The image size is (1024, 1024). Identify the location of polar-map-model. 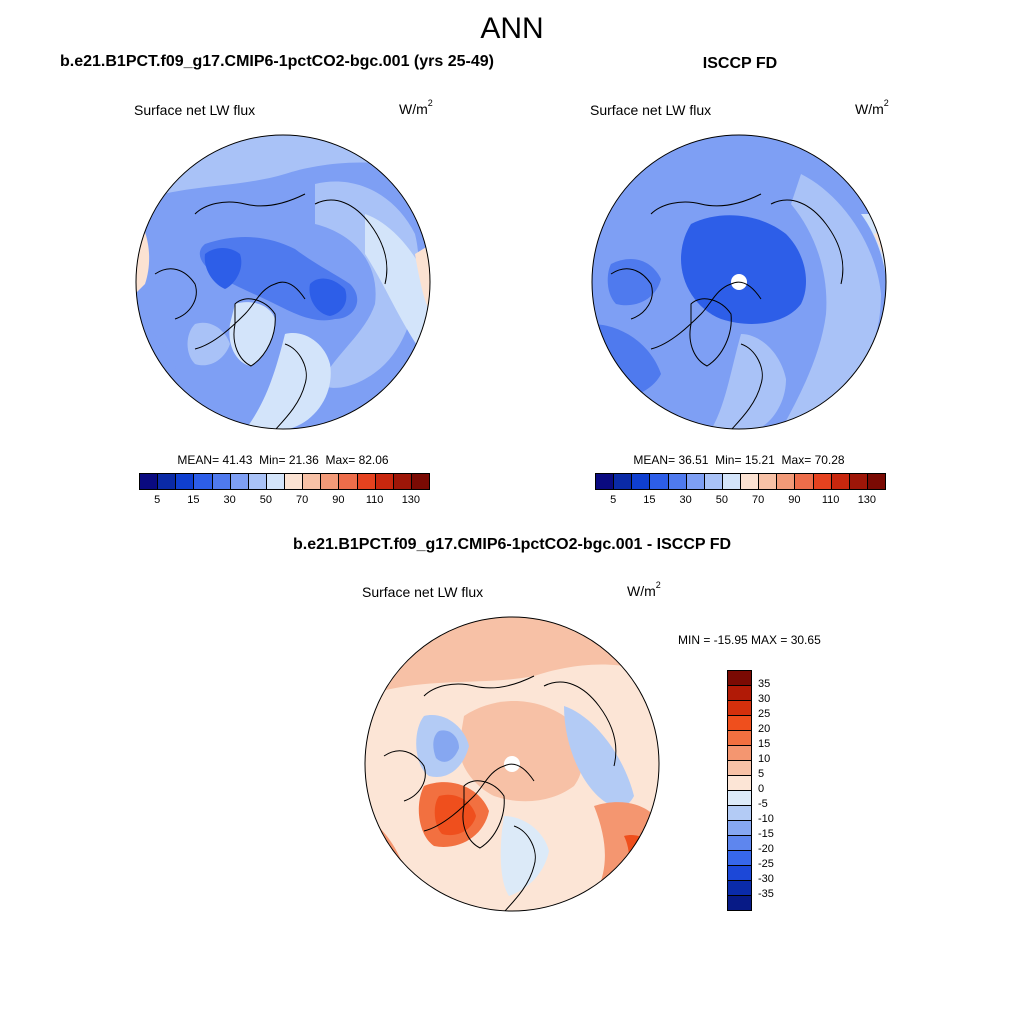
(283, 282).